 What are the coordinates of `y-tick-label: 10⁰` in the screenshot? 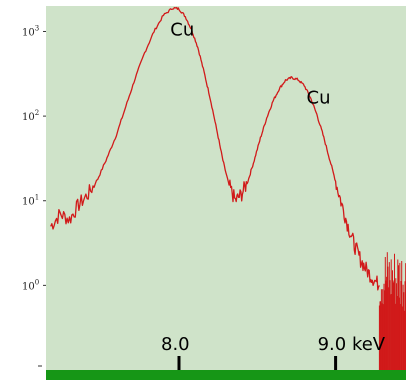 It's located at (30, 285).